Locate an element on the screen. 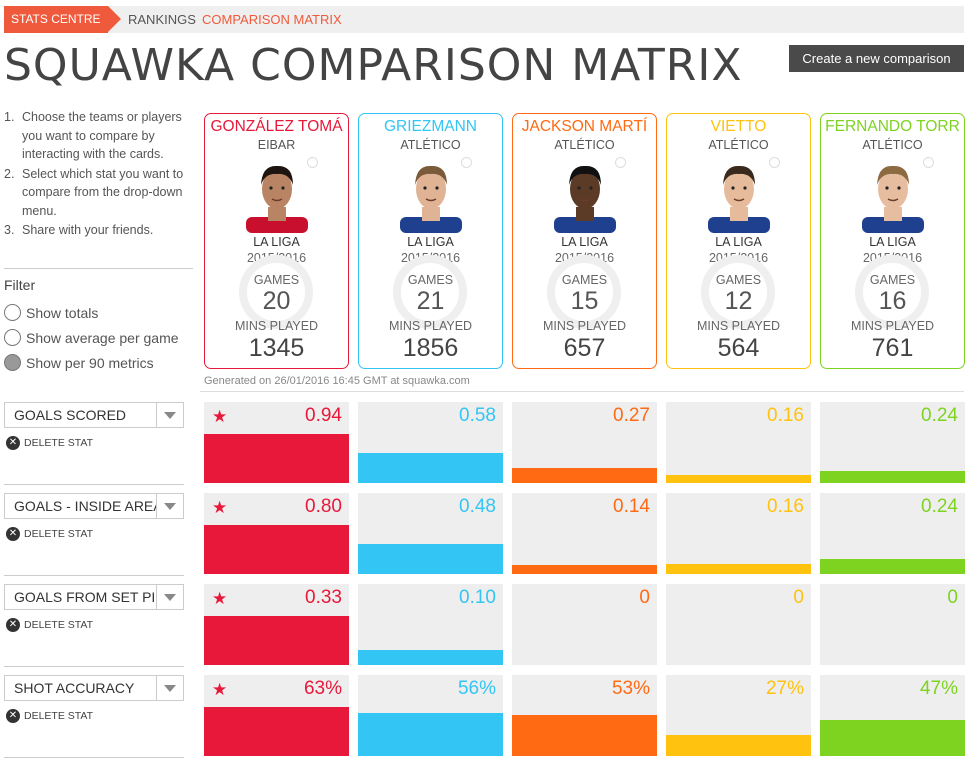  stat-value: 63% is located at coordinates (322, 688).